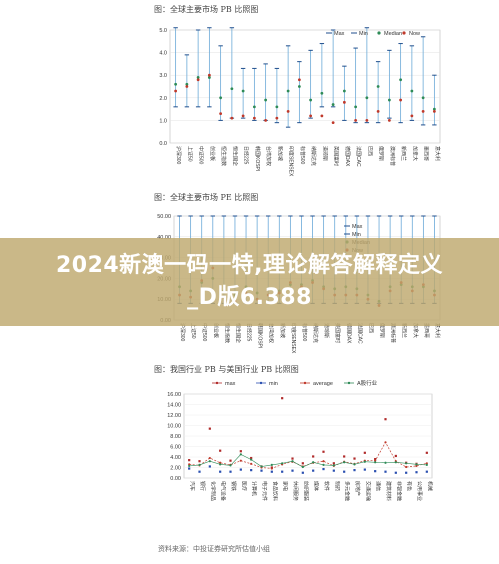 The height and width of the screenshot is (564, 499). Describe the element at coordinates (192, 486) in the screenshot. I see `x-tick-label: 汽车` at that location.